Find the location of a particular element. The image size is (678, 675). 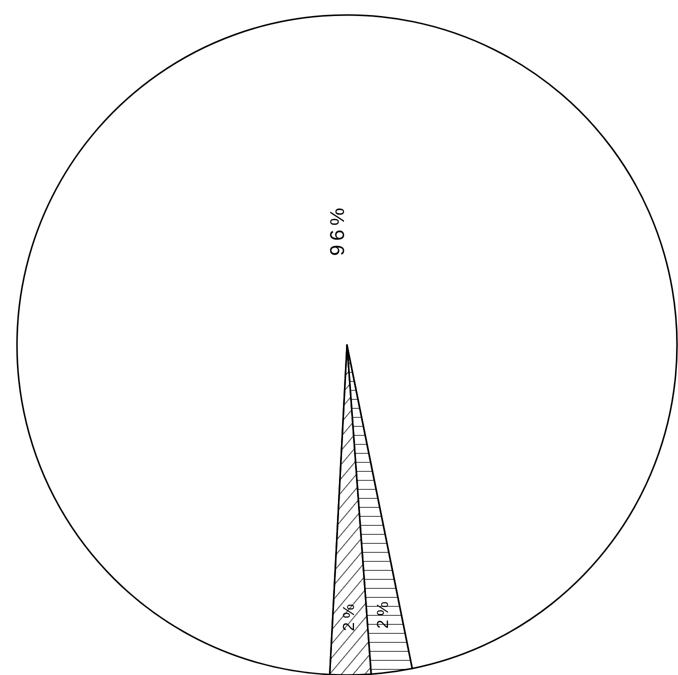

data-label: 2% is located at coordinates (349, 616).